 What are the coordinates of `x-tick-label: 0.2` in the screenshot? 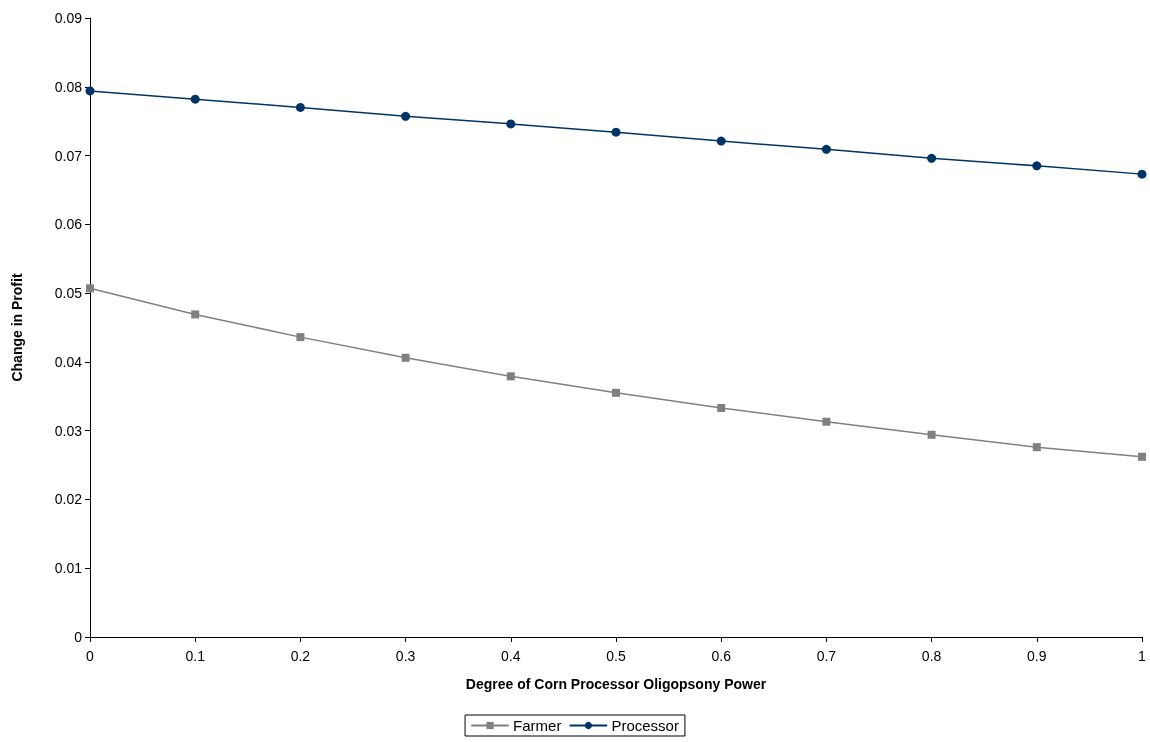 It's located at (300, 656).